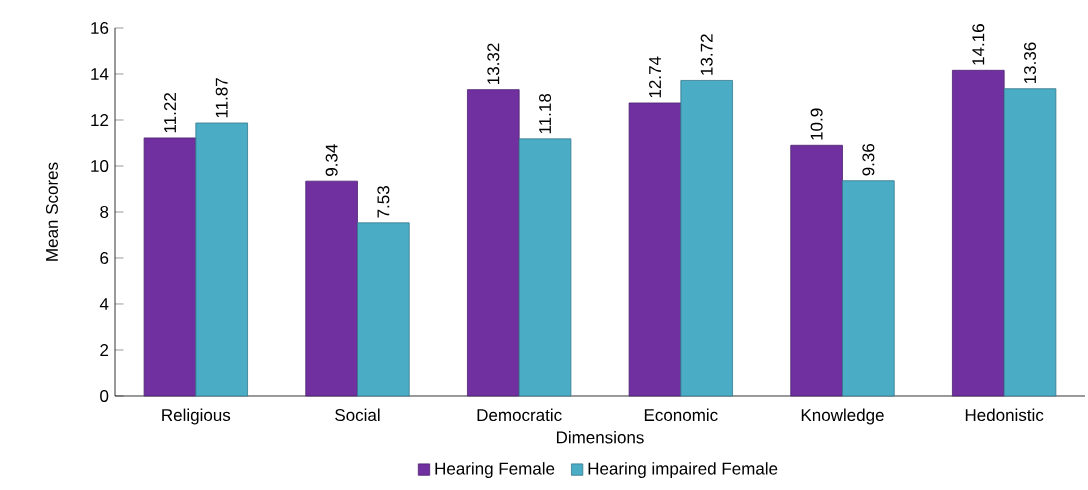  What do you see at coordinates (196, 416) in the screenshot?
I see `x-tick-label: Religious` at bounding box center [196, 416].